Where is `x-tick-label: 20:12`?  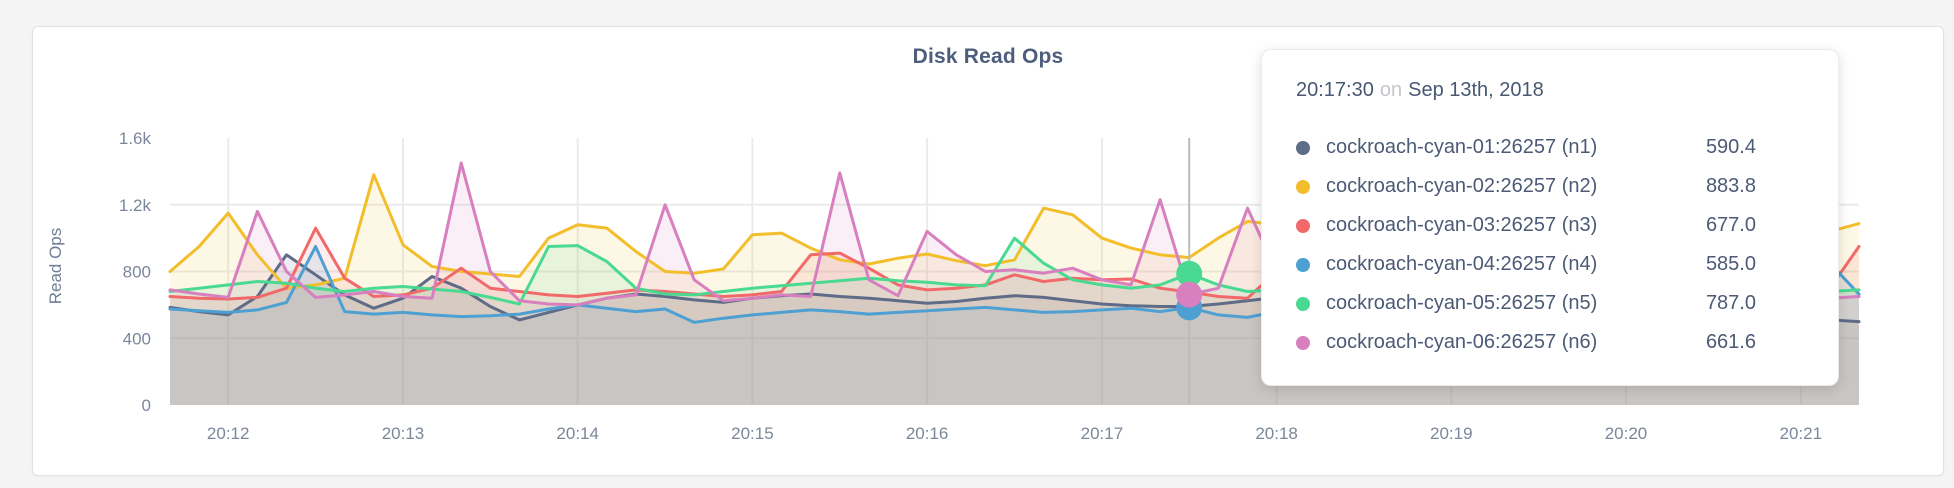
x-tick-label: 20:12 is located at coordinates (228, 433).